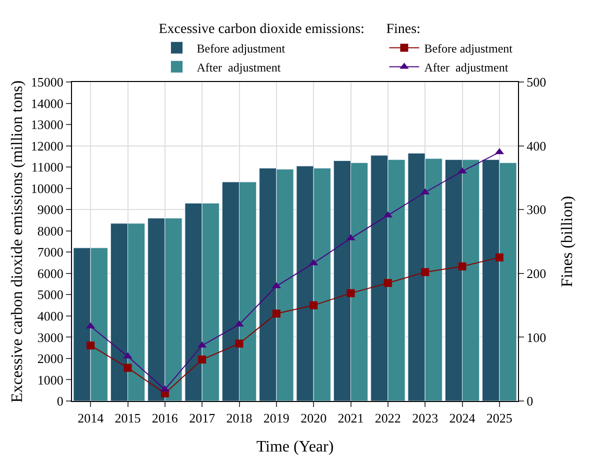 The height and width of the screenshot is (464, 612). Describe the element at coordinates (387, 418) in the screenshot. I see `x-tick-label: 2022` at that location.